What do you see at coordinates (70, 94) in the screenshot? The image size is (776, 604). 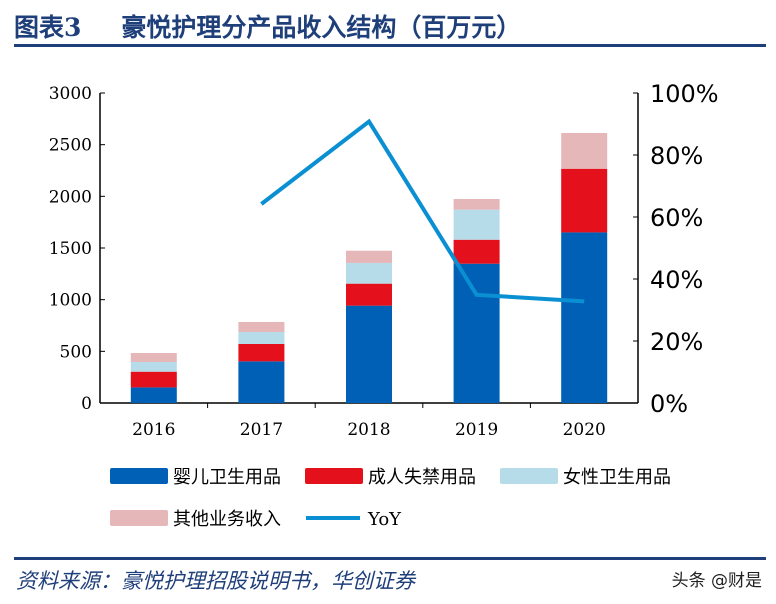 I see `y-tick-label: 3000` at bounding box center [70, 94].